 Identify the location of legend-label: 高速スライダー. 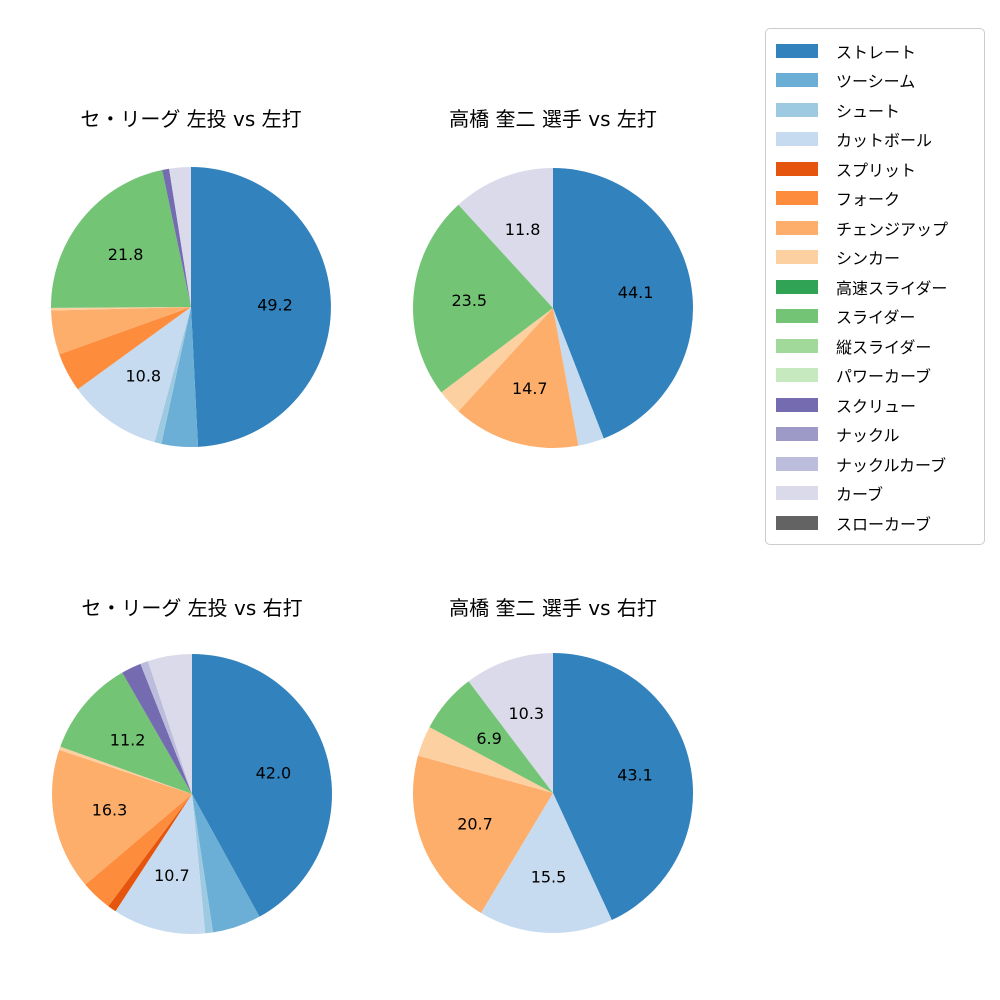
(892, 288).